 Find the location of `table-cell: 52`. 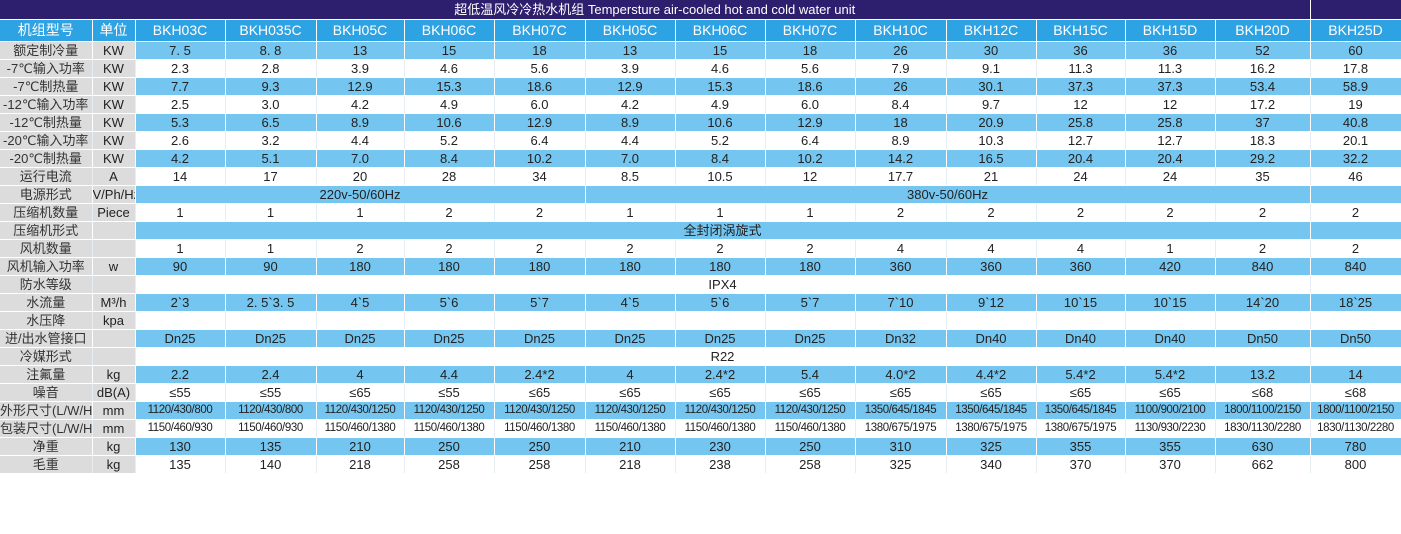

table-cell: 52 is located at coordinates (1263, 50).